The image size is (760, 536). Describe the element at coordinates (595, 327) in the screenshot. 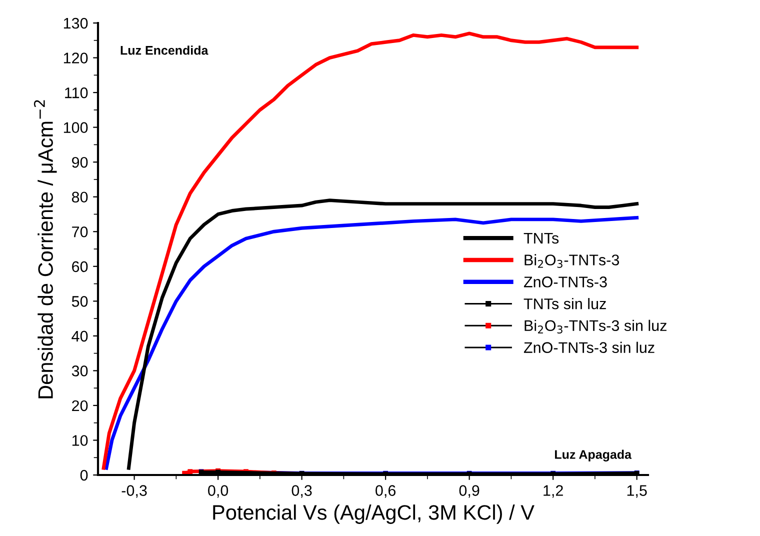

I see `legend-label: Bi$_{2}$O$_{3}$-TNTs-3 sin luz` at that location.